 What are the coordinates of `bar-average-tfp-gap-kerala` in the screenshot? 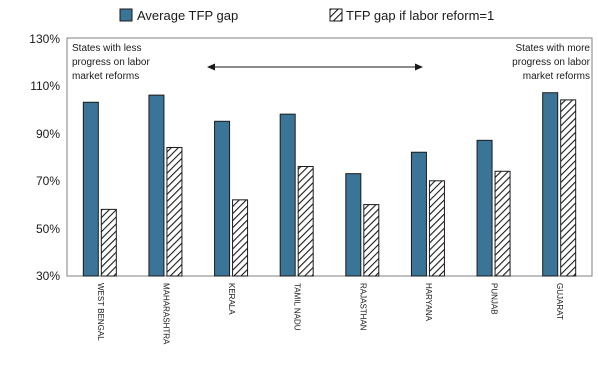 It's located at (222, 198).